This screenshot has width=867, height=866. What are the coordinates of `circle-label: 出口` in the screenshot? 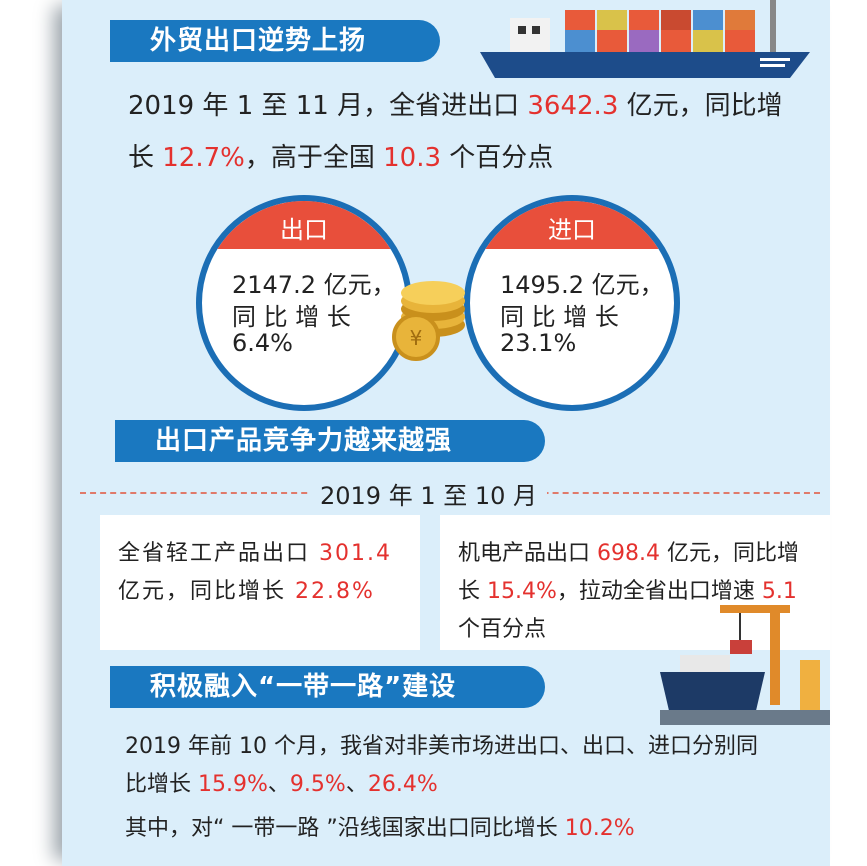 It's located at (304, 225).